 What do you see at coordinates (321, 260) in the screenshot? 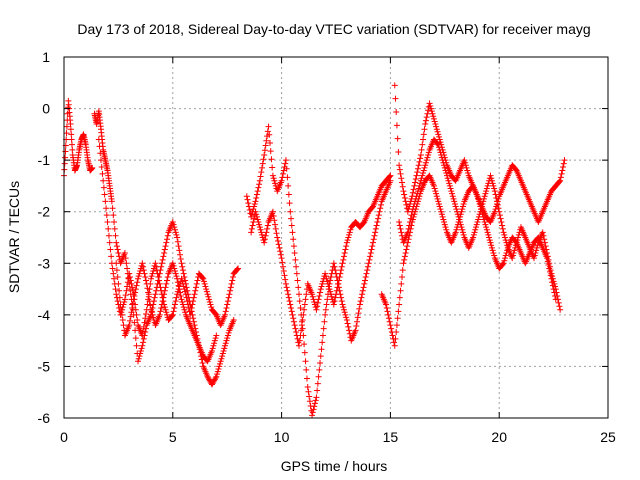
I see `series-track-e` at bounding box center [321, 260].